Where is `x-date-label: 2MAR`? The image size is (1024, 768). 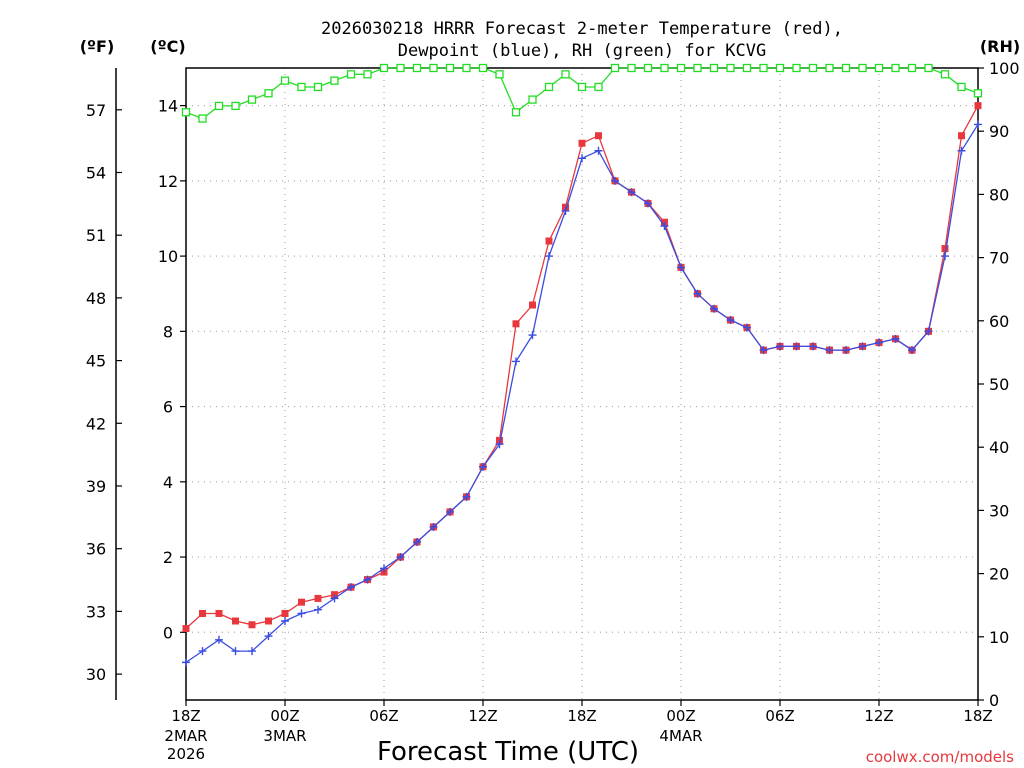
x-date-label: 2MAR is located at coordinates (185, 736).